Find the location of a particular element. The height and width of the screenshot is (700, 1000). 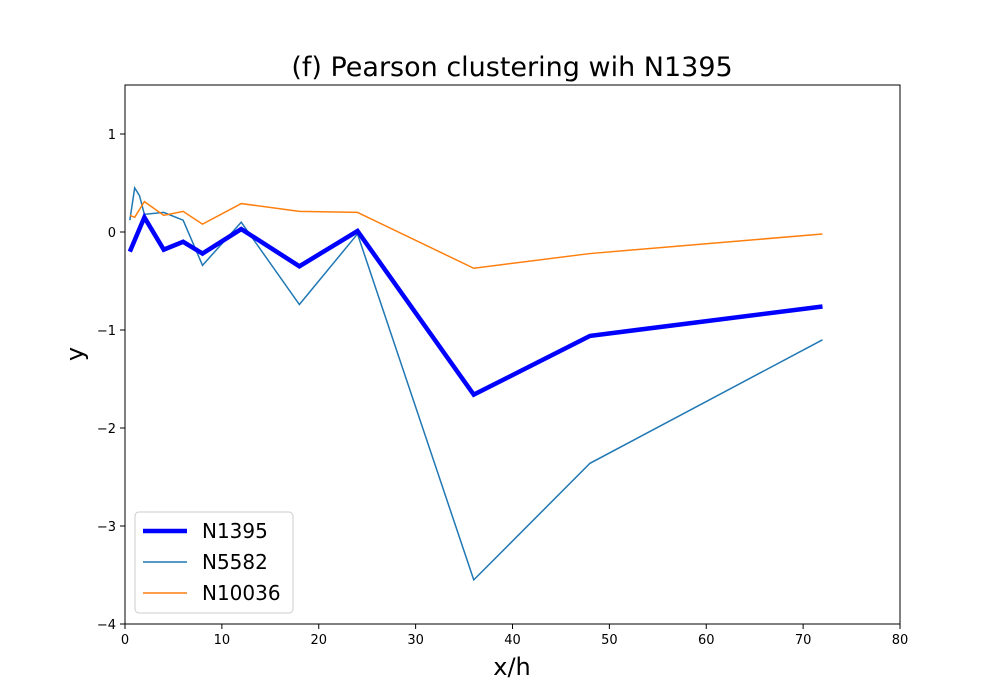

legend: N1395 N5582 N10036 is located at coordinates (214, 562).